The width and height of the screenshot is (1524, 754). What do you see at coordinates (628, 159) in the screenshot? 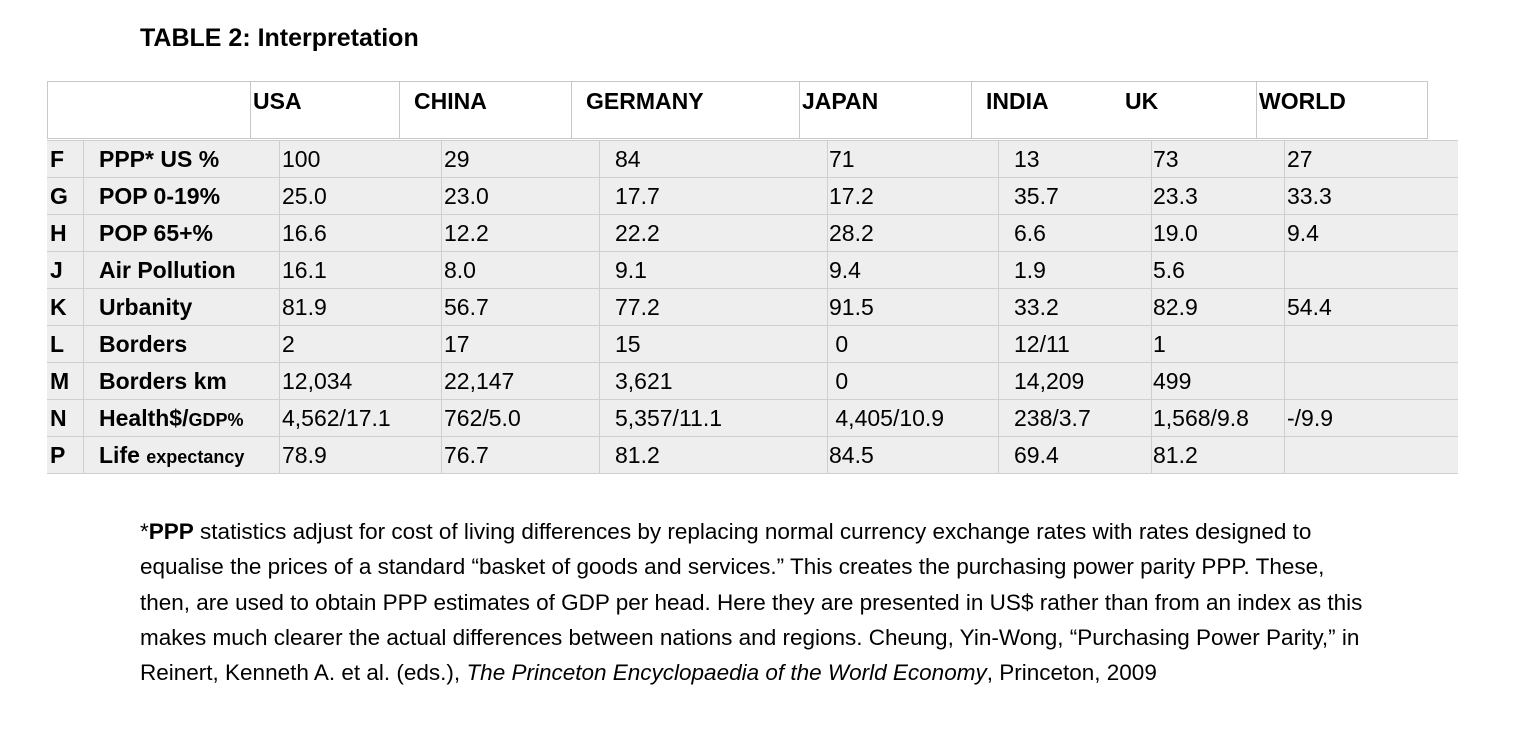
I see `table-cell-germany: 84` at bounding box center [628, 159].